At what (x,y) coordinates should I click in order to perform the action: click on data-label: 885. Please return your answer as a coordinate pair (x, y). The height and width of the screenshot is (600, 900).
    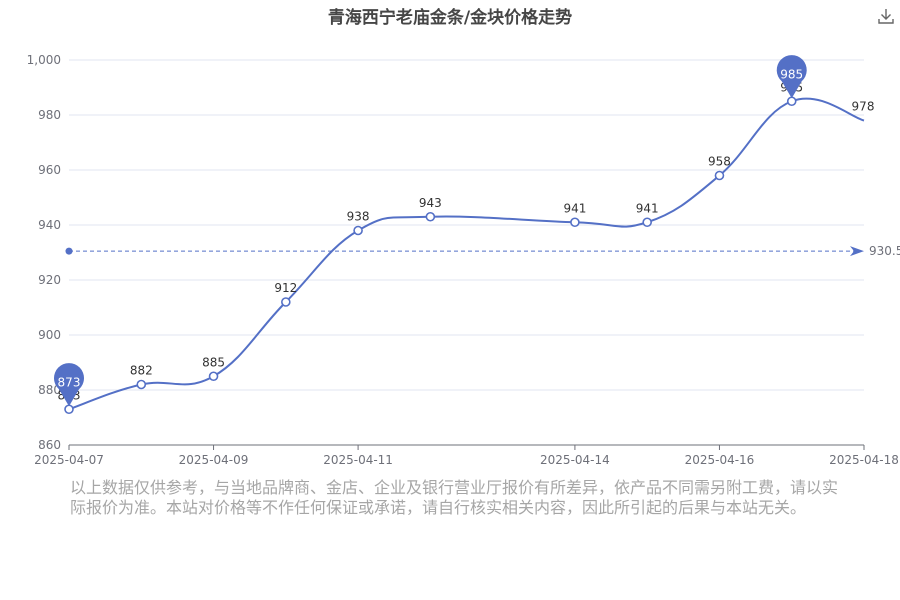
    Looking at the image, I should click on (213, 362).